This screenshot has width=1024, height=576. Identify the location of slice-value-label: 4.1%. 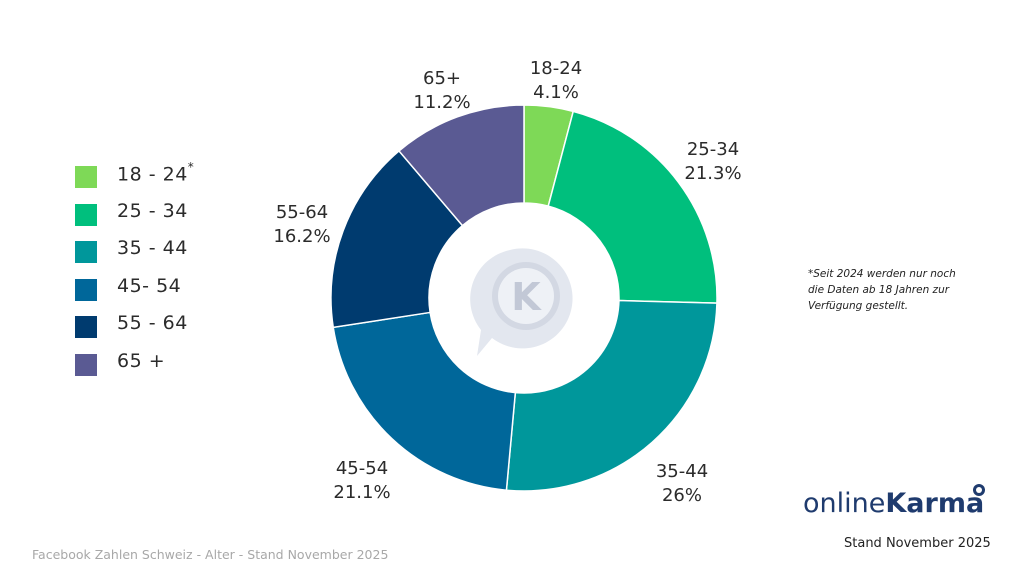
(556, 92).